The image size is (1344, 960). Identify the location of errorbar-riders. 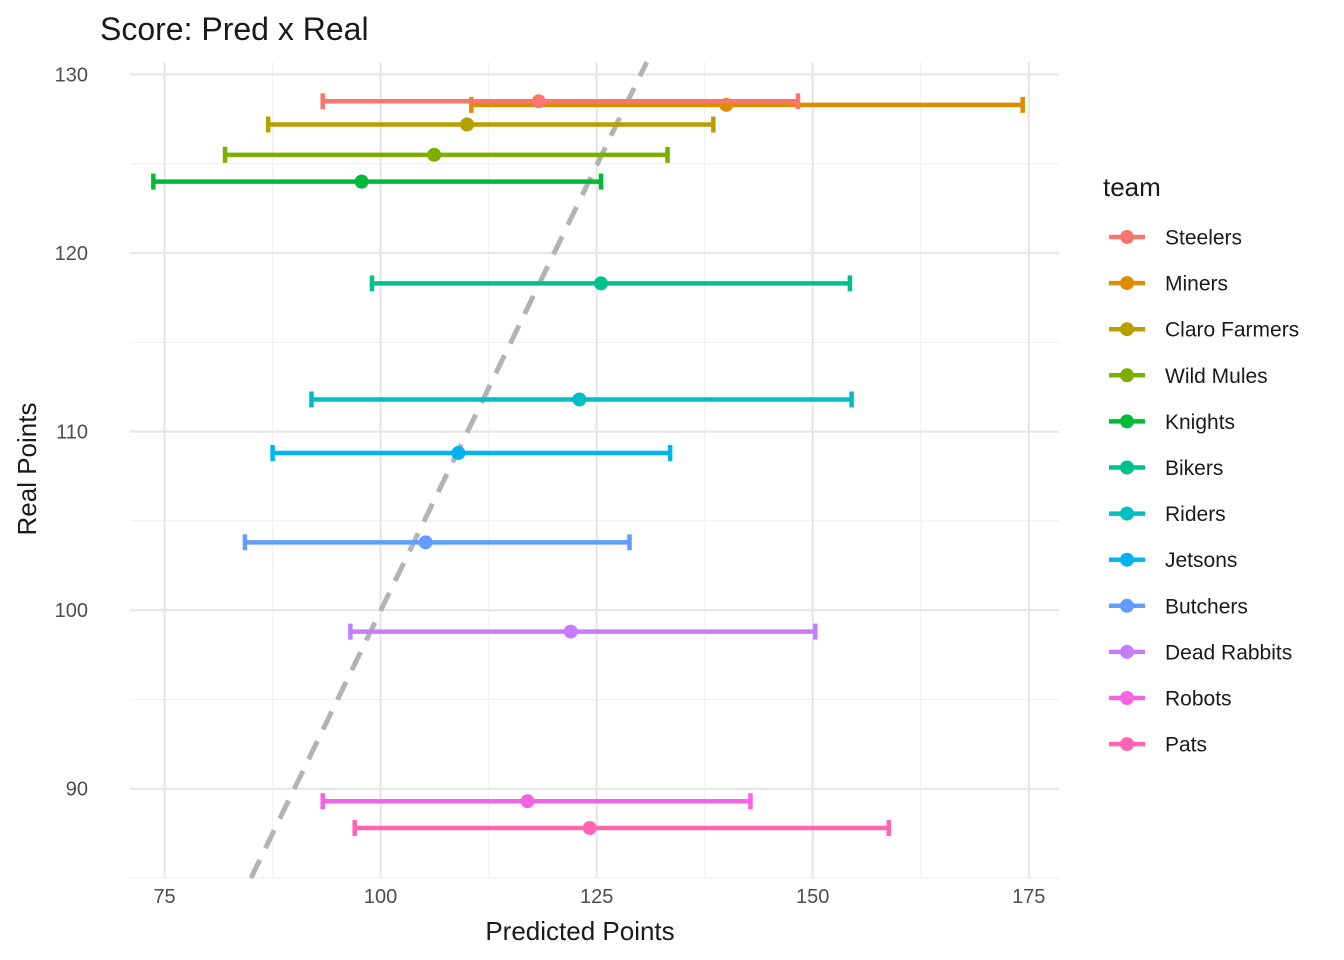
(581, 399).